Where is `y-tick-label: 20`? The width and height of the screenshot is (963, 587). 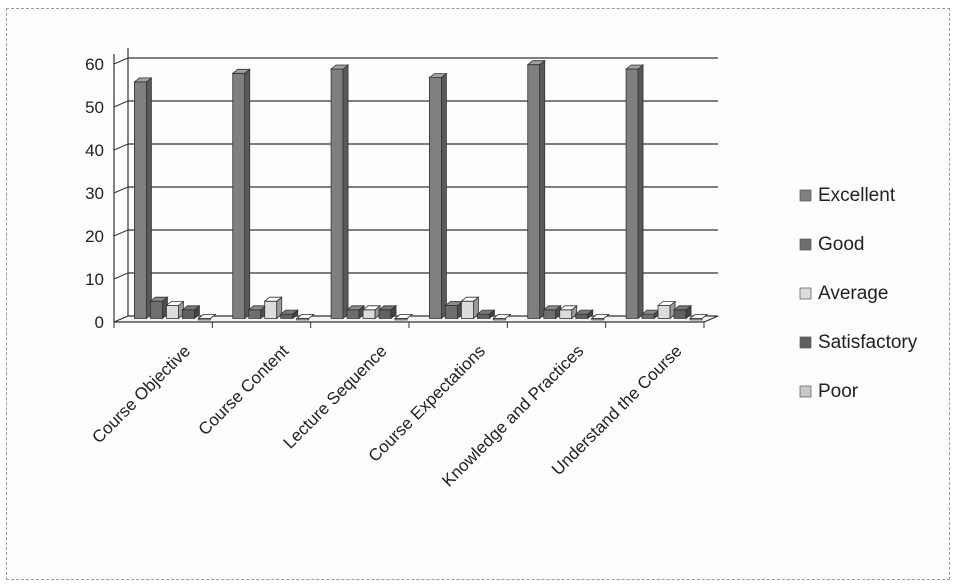 y-tick-label: 20 is located at coordinates (94, 236).